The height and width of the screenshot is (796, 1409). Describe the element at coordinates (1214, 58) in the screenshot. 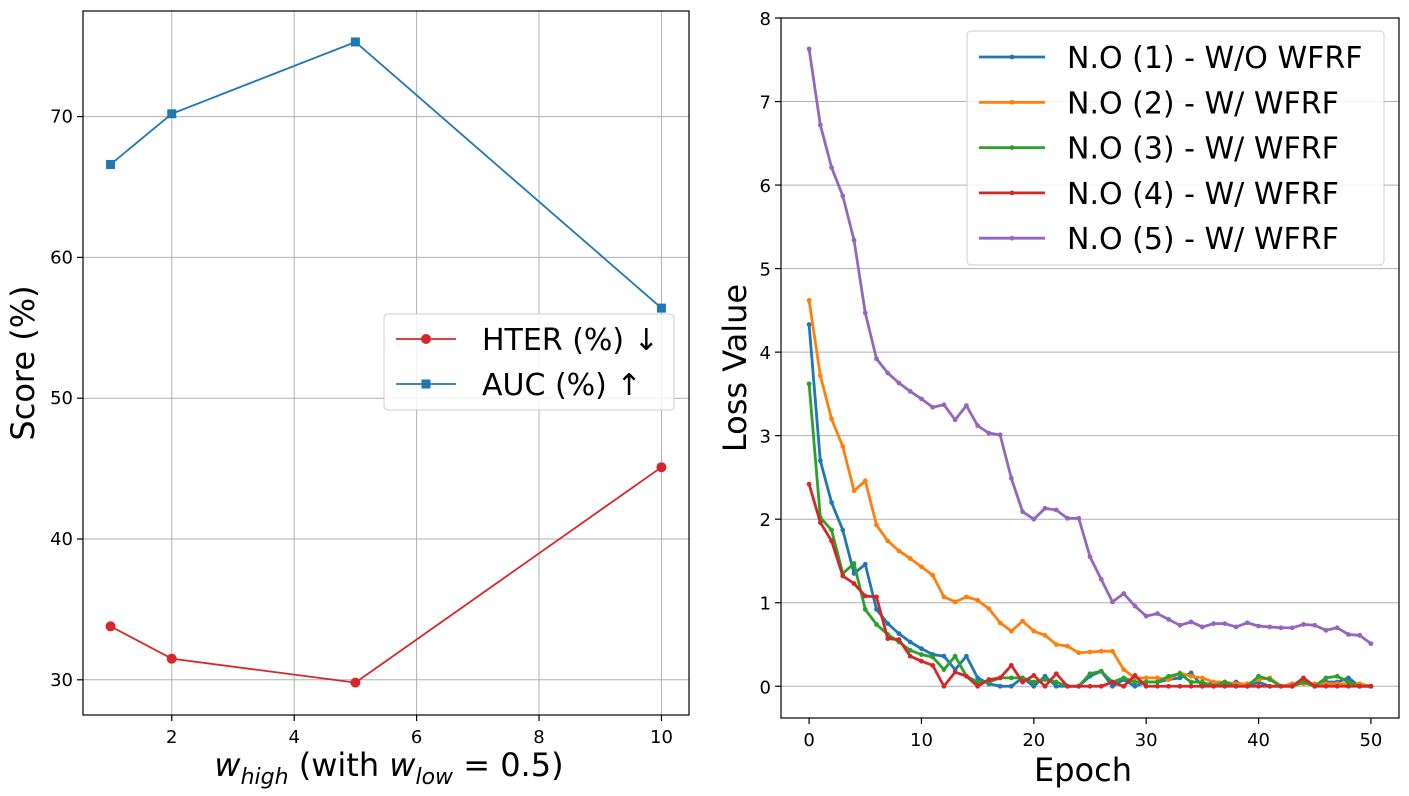

I see `legend-label: N.O (1) - W/O WFRF` at that location.